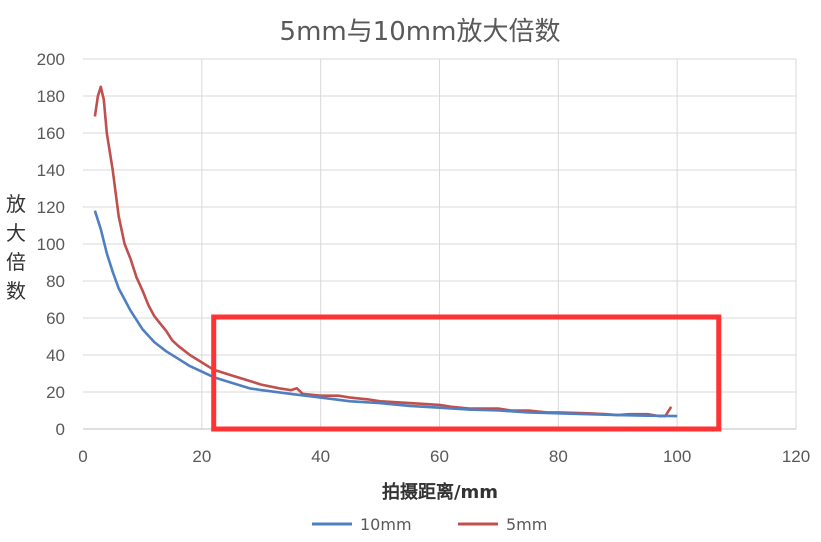 The image size is (821, 542). I want to click on x-tick-label-6: 120, so click(796, 456).